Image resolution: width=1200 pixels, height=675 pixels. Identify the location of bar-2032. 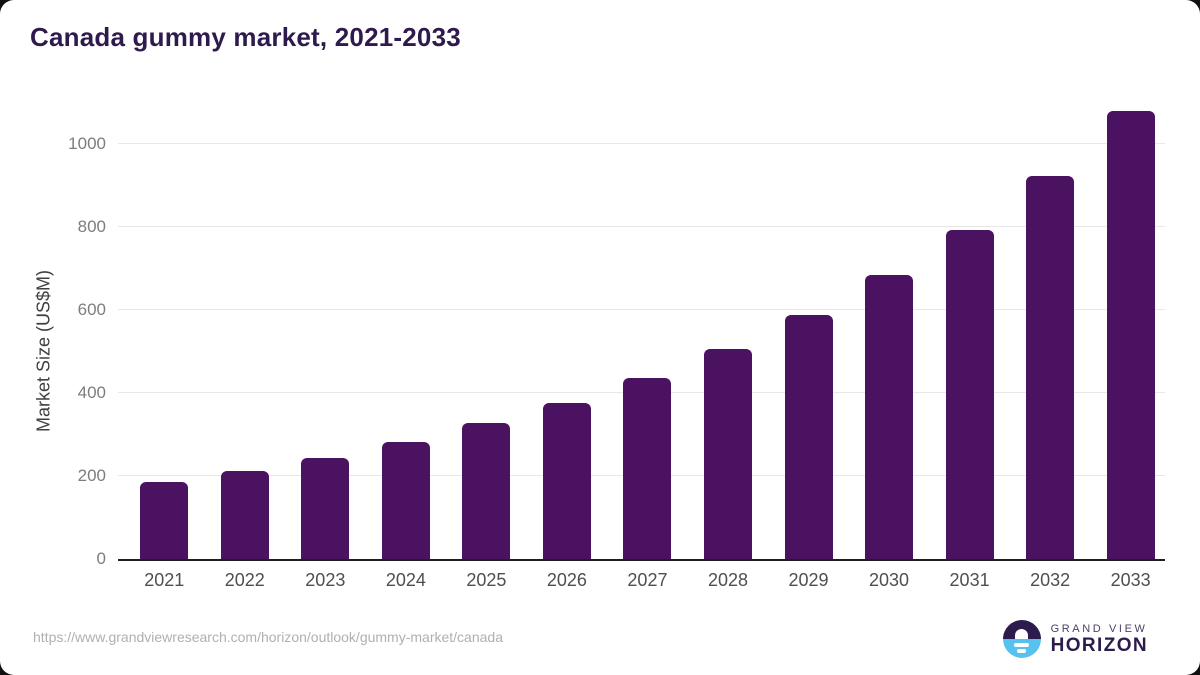
(1050, 367).